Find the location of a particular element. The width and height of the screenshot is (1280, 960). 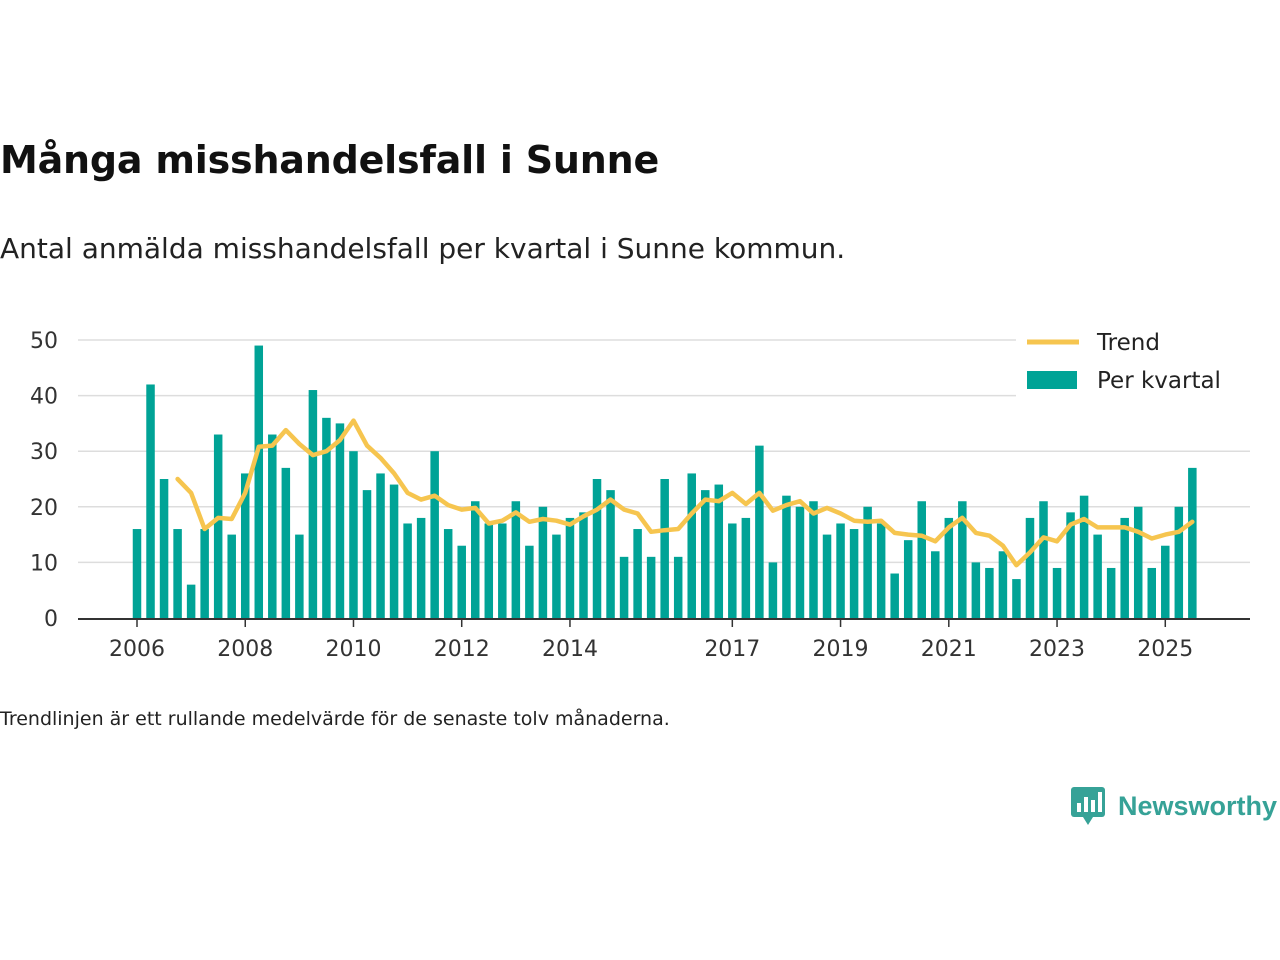

legend-bar-label: Per kvartal is located at coordinates (1159, 381).